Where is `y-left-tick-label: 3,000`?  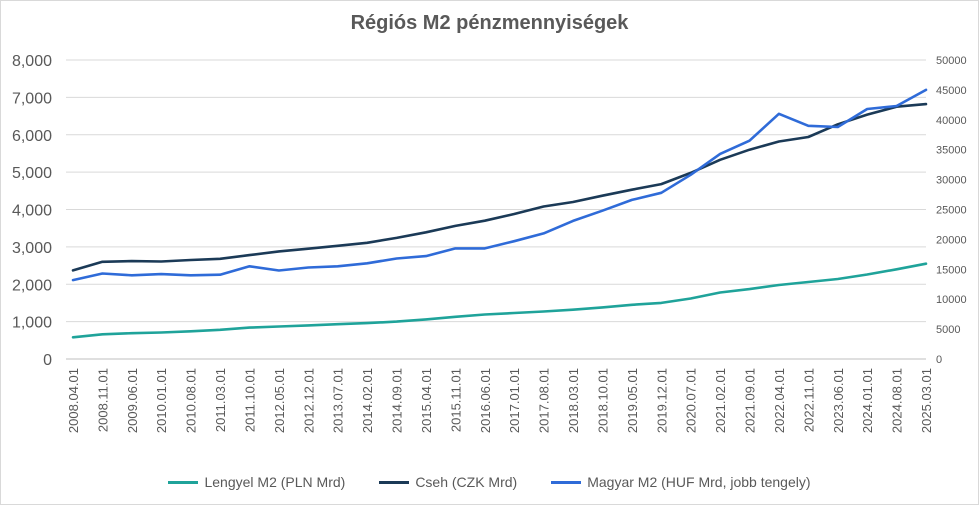 y-left-tick-label: 3,000 is located at coordinates (32, 248).